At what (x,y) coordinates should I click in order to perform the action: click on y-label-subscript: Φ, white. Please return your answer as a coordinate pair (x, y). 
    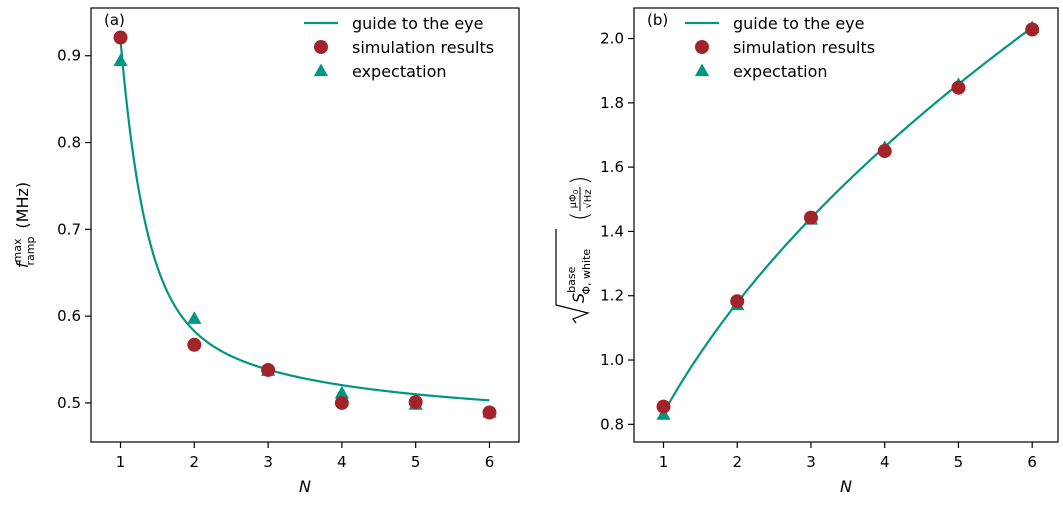
    Looking at the image, I should click on (586, 272).